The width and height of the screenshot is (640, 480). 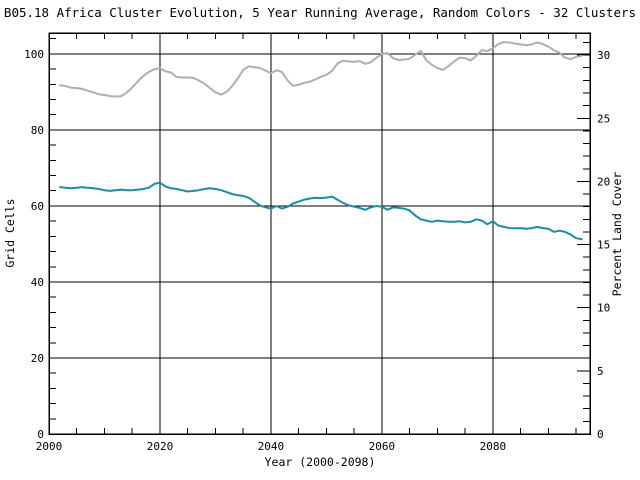 I want to click on x-tick-label: 2060, so click(x=382, y=446).